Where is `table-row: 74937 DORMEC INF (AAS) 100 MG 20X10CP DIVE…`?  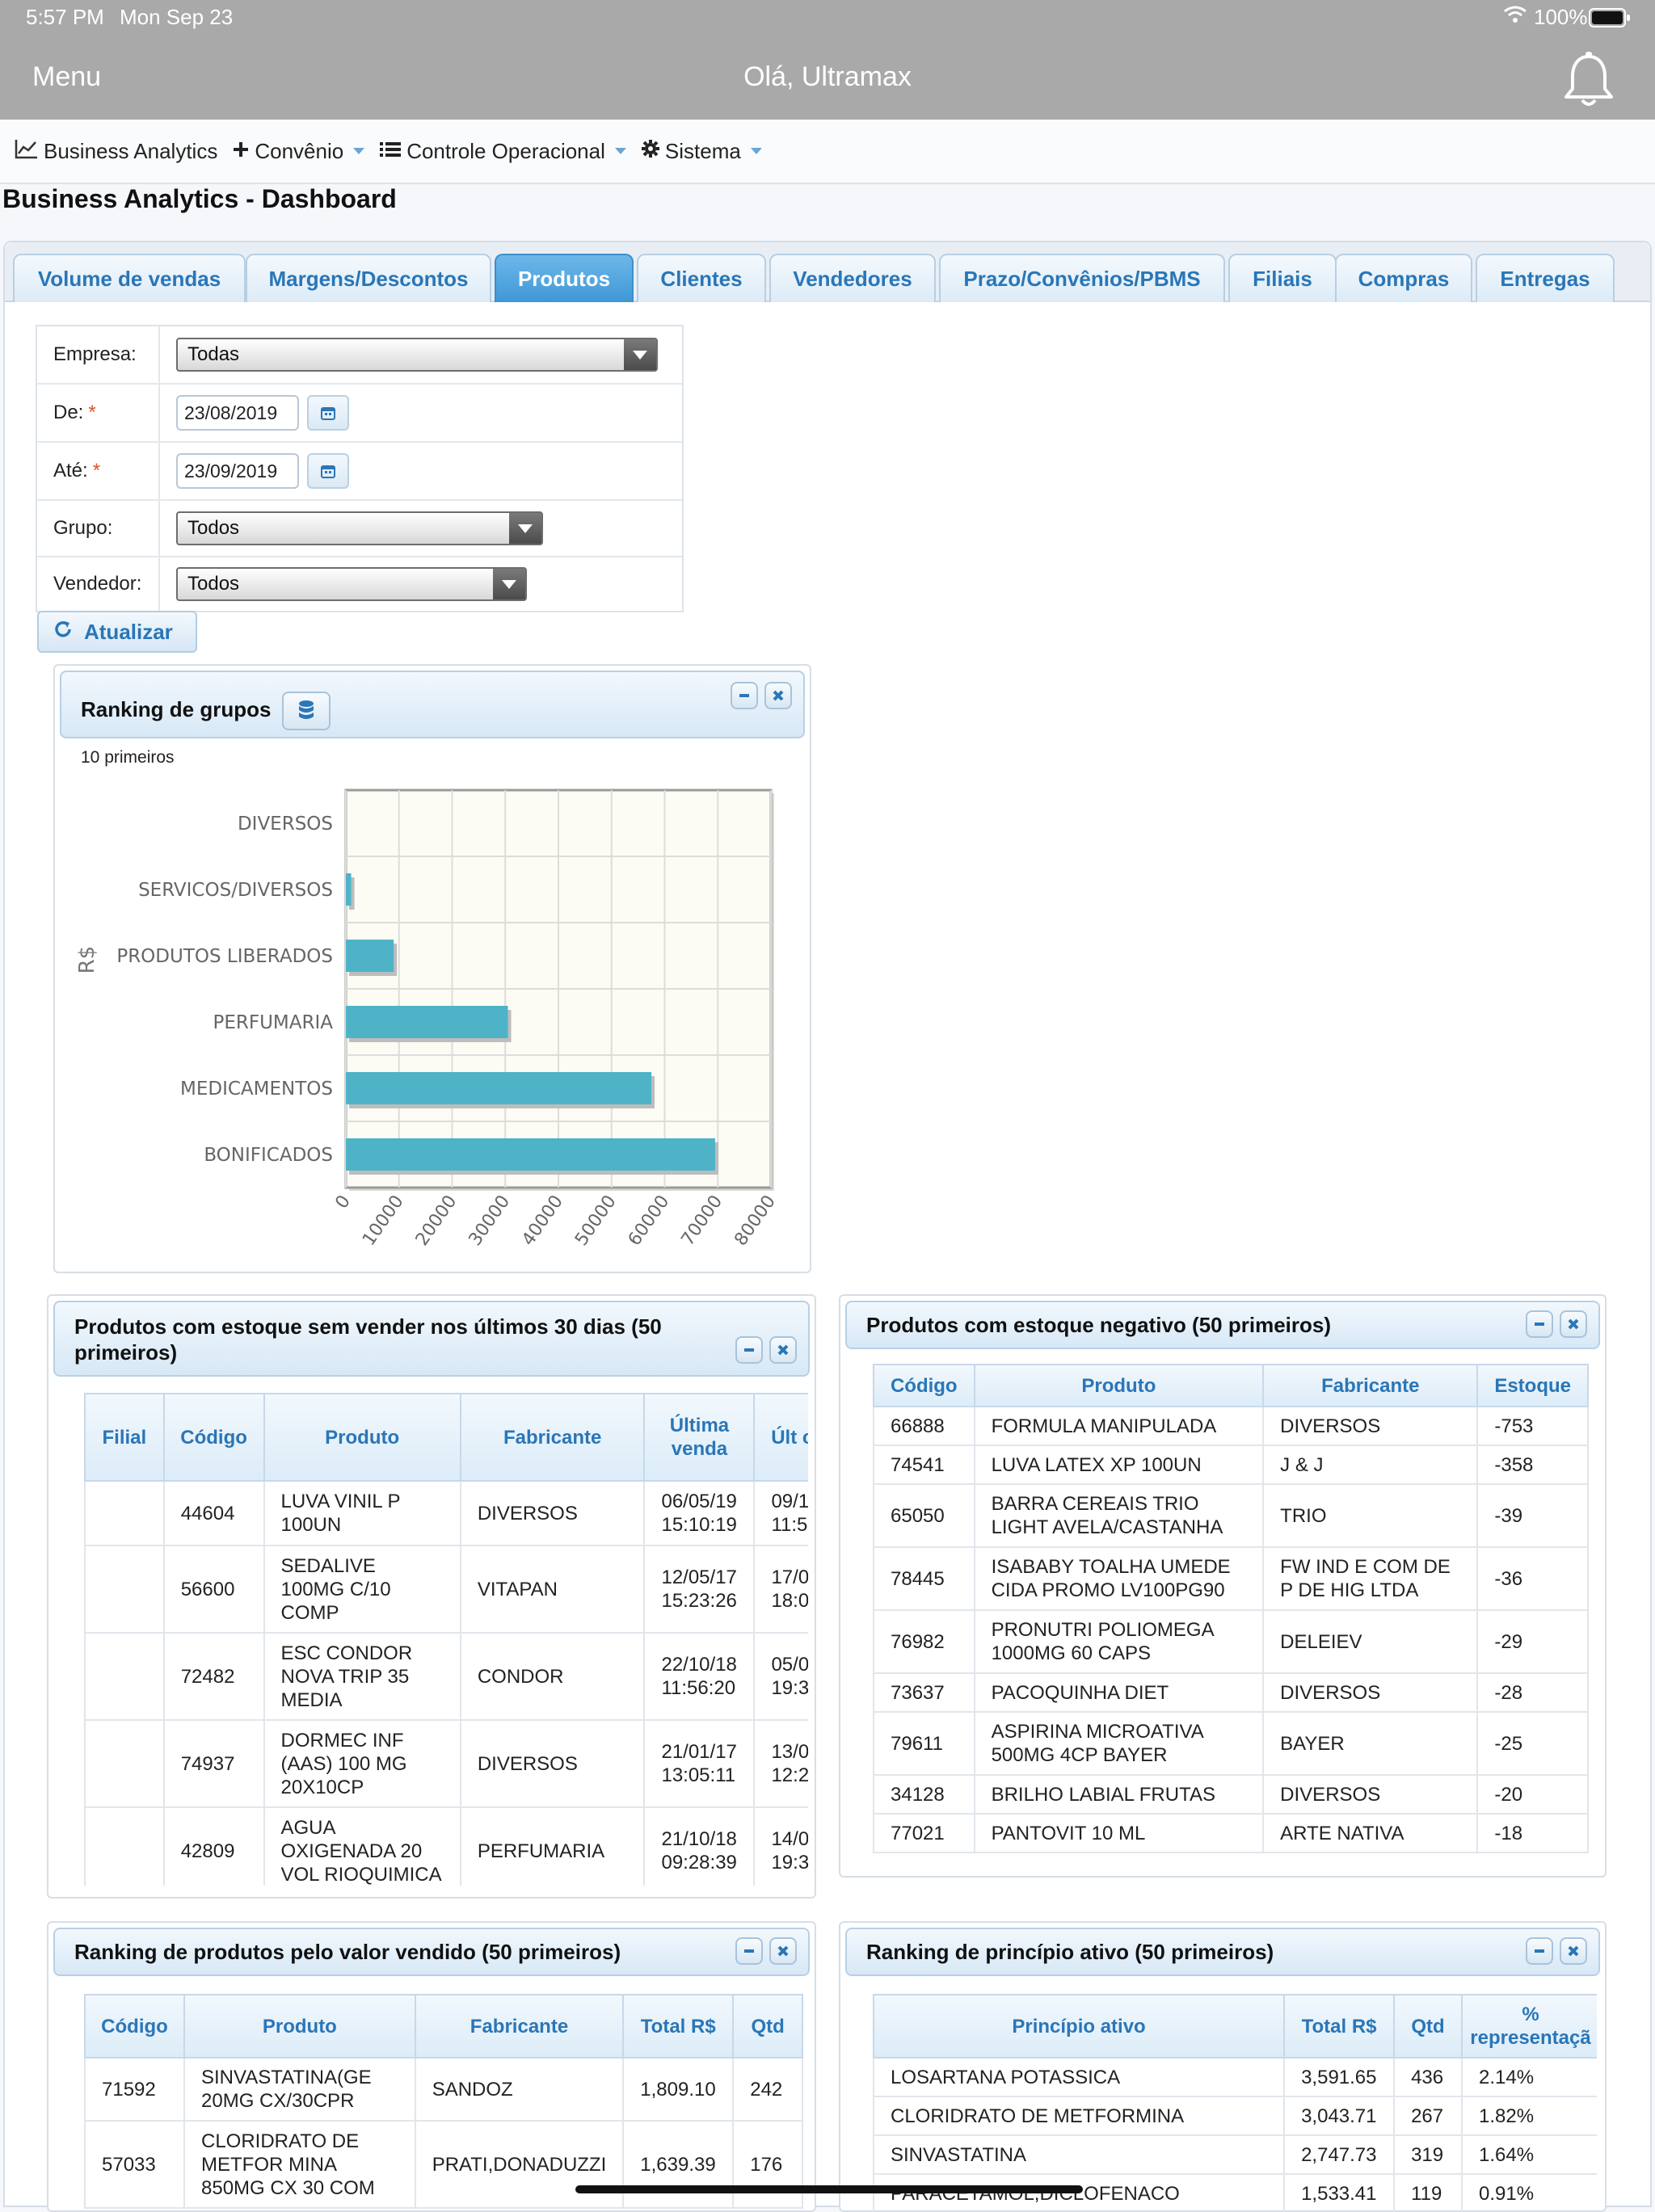 table-row: 74937 DORMEC INF (AAS) 100 MG 20X10CP DIVE… is located at coordinates (446, 1763).